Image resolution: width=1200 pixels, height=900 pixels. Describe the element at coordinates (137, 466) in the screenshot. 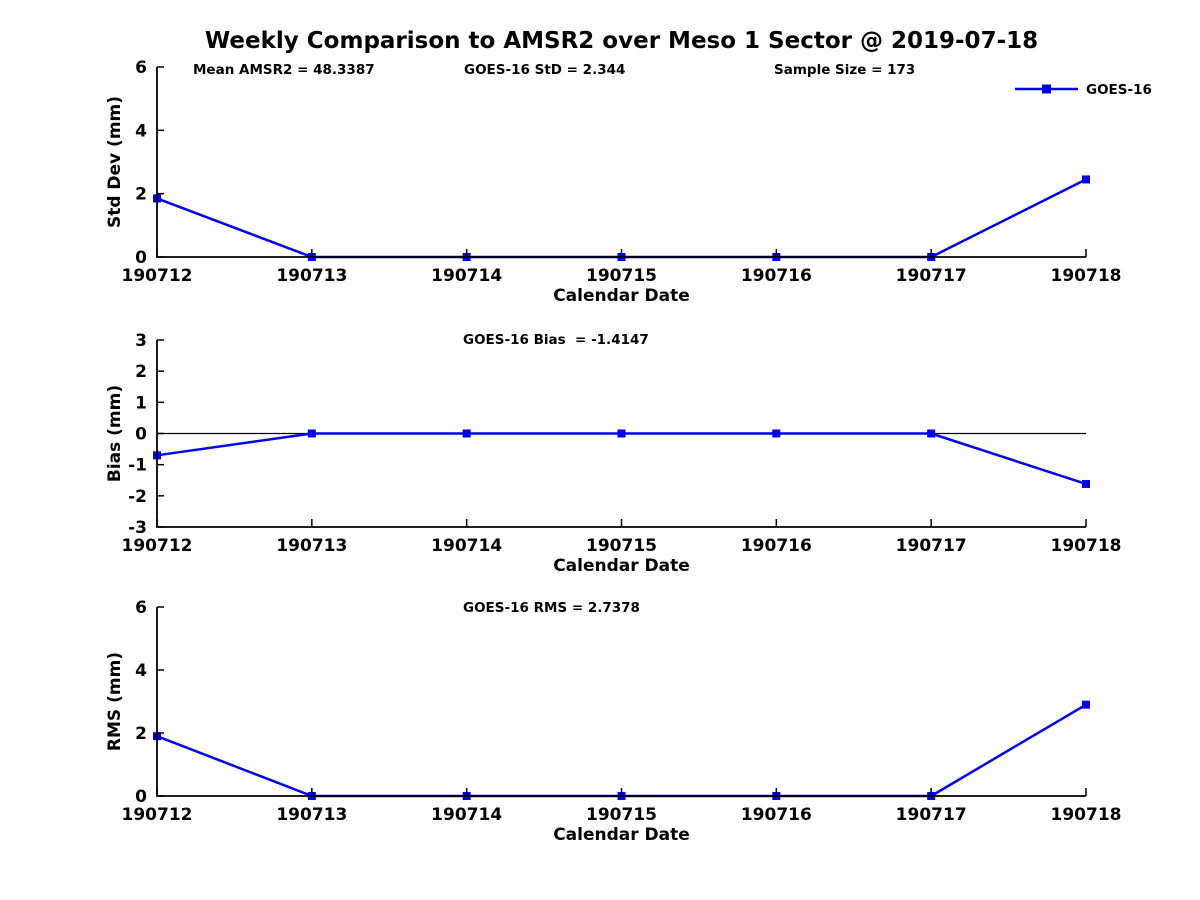

I see `y-tick-label: -1` at that location.